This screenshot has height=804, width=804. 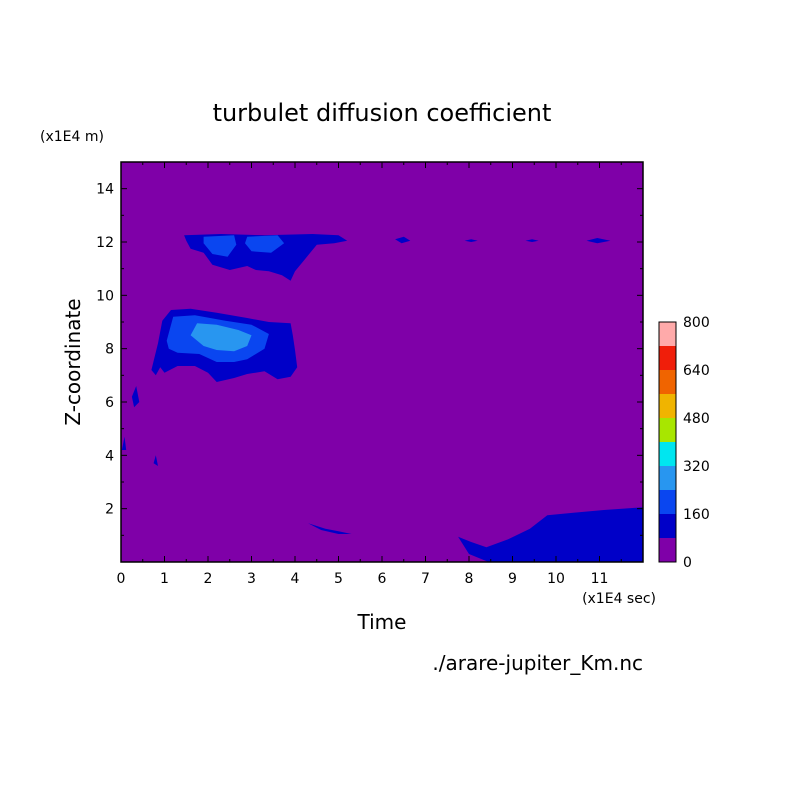 What do you see at coordinates (512, 579) in the screenshot?
I see `x-tick-label: 9` at bounding box center [512, 579].